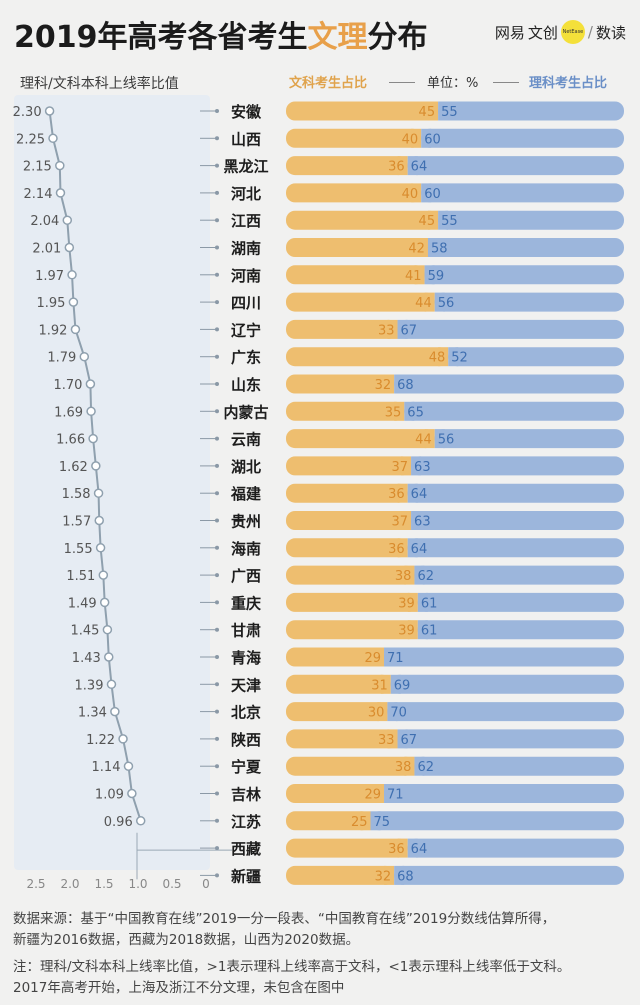 This screenshot has height=1005, width=640. Describe the element at coordinates (35, 884) in the screenshot. I see `ratio-tick-label: 2.5` at that location.